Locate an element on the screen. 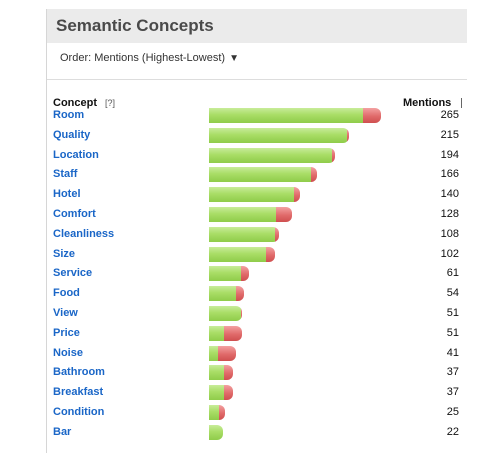 Image resolution: width=500 pixels, height=453 pixels. mentions-count: 51 is located at coordinates (452, 332).